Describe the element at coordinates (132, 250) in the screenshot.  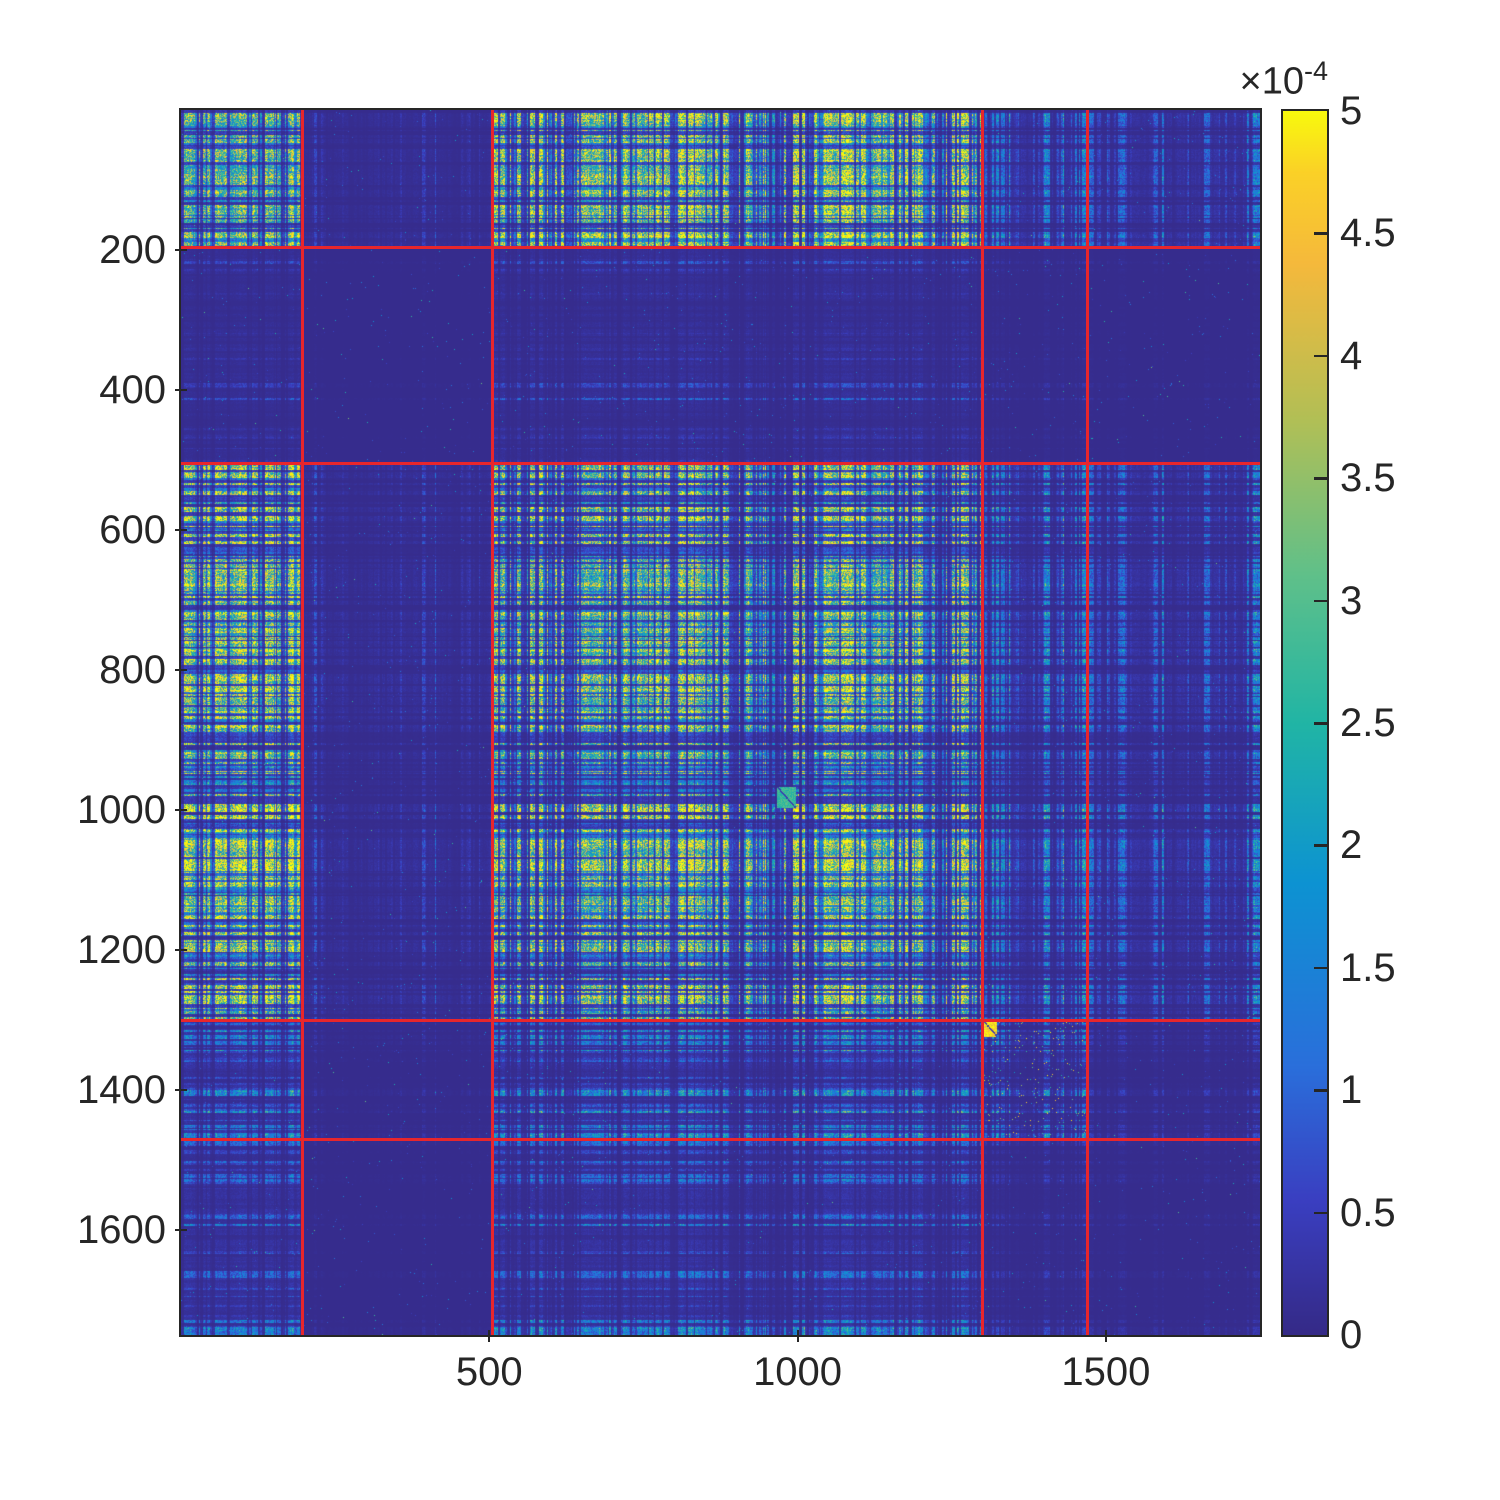
I see `y-tick-label: 200` at that location.